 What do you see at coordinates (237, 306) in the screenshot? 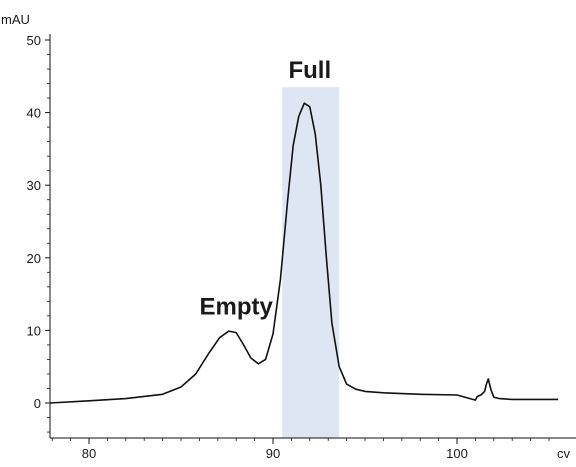
I see `annotation-empty: Empty` at bounding box center [237, 306].